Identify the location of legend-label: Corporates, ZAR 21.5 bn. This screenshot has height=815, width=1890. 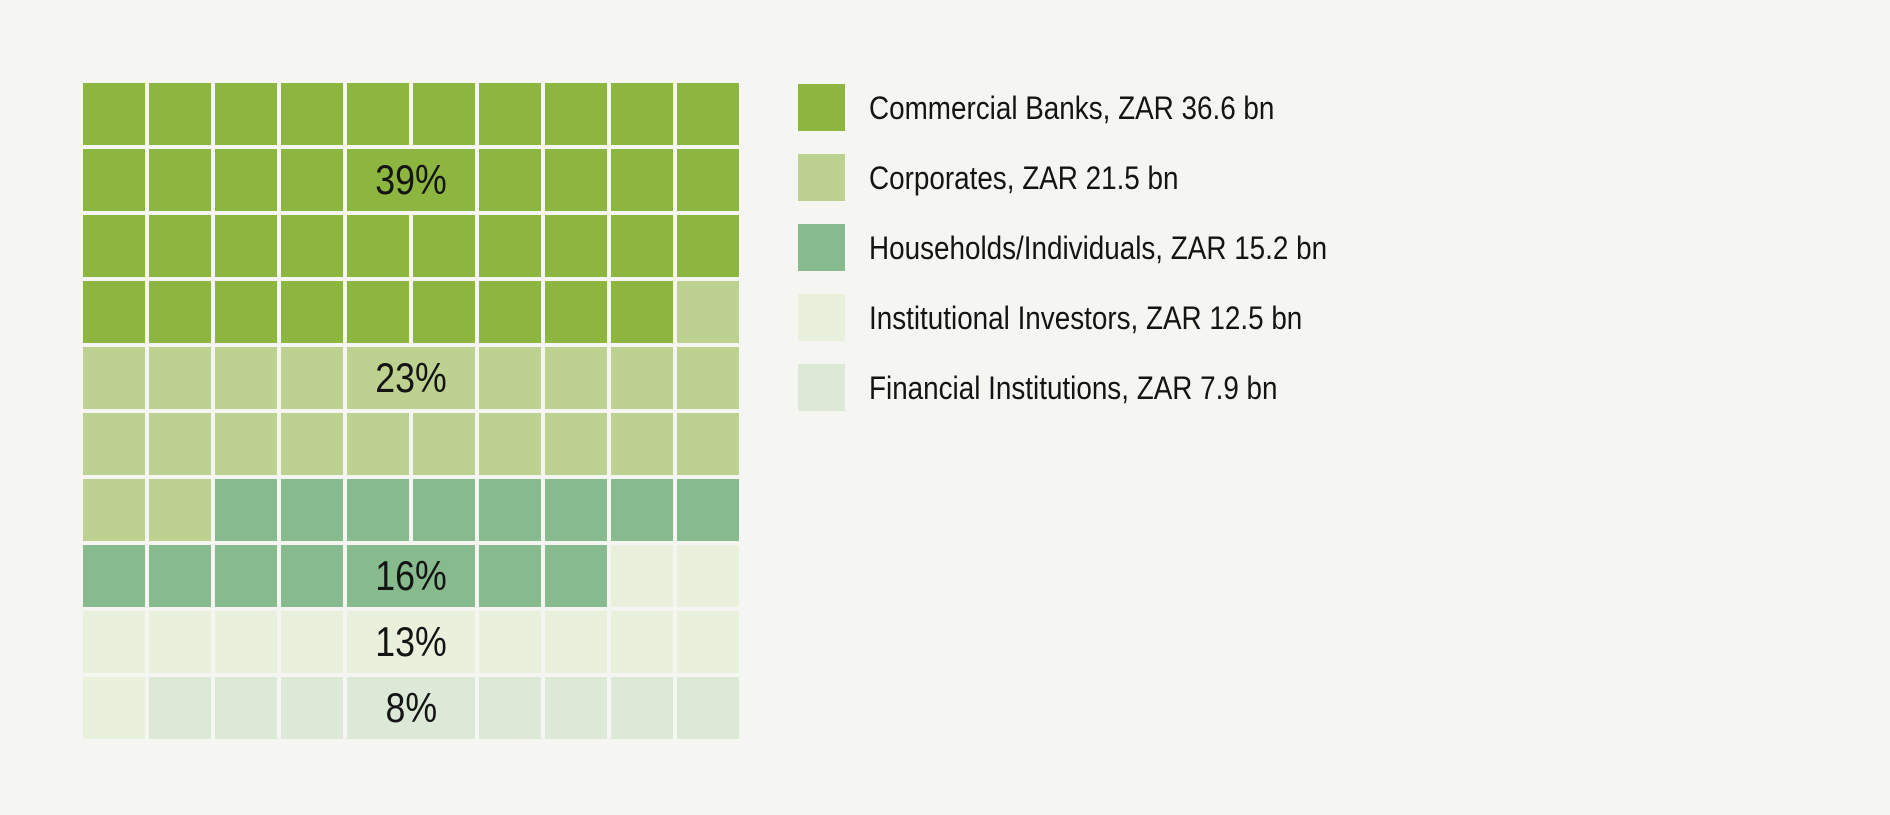
(1024, 177).